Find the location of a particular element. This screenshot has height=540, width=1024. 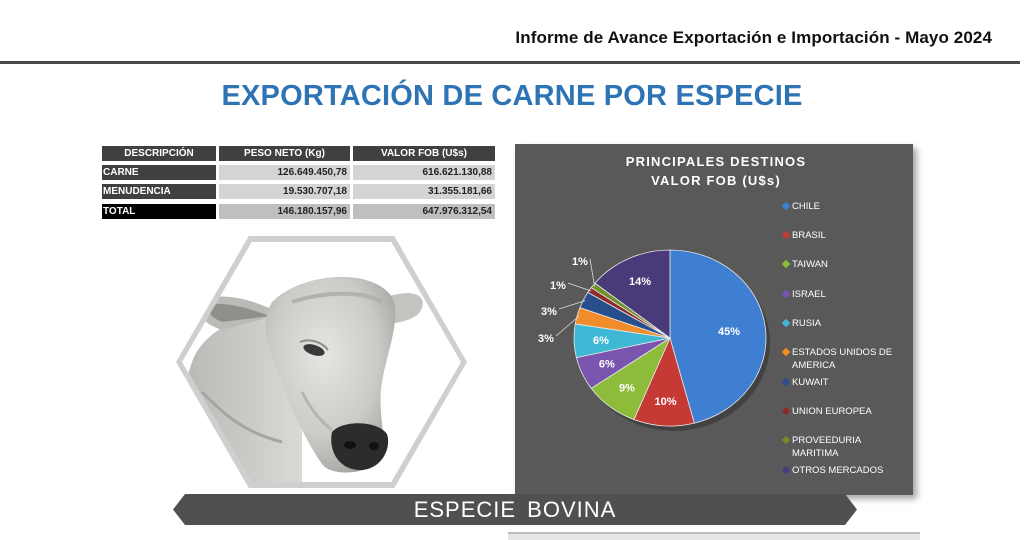

species-title: ESPECIE BOVINA is located at coordinates (515, 509).